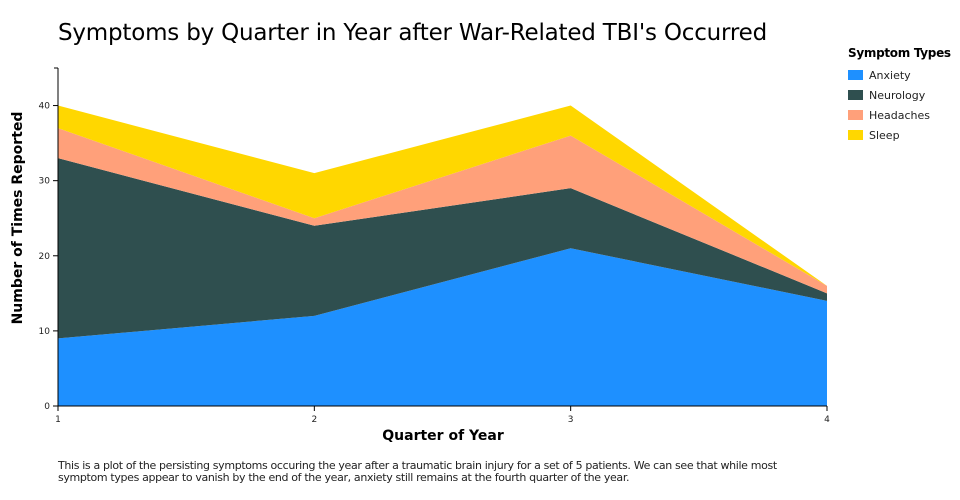  Describe the element at coordinates (18, 218) in the screenshot. I see `y-axis-title: Number of Times Reported` at that location.